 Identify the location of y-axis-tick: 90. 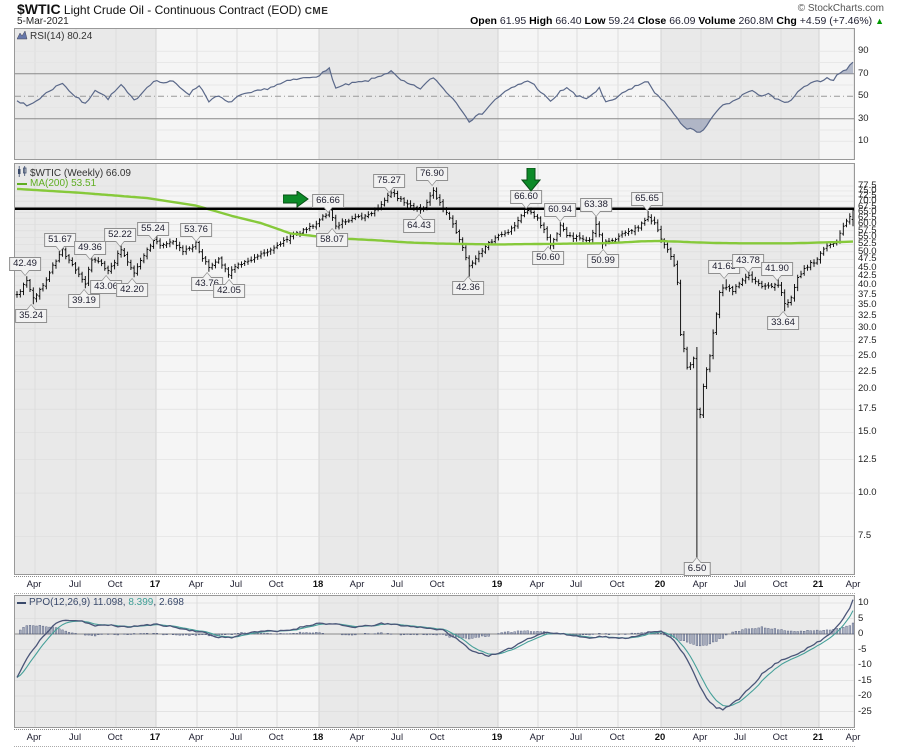
(863, 50).